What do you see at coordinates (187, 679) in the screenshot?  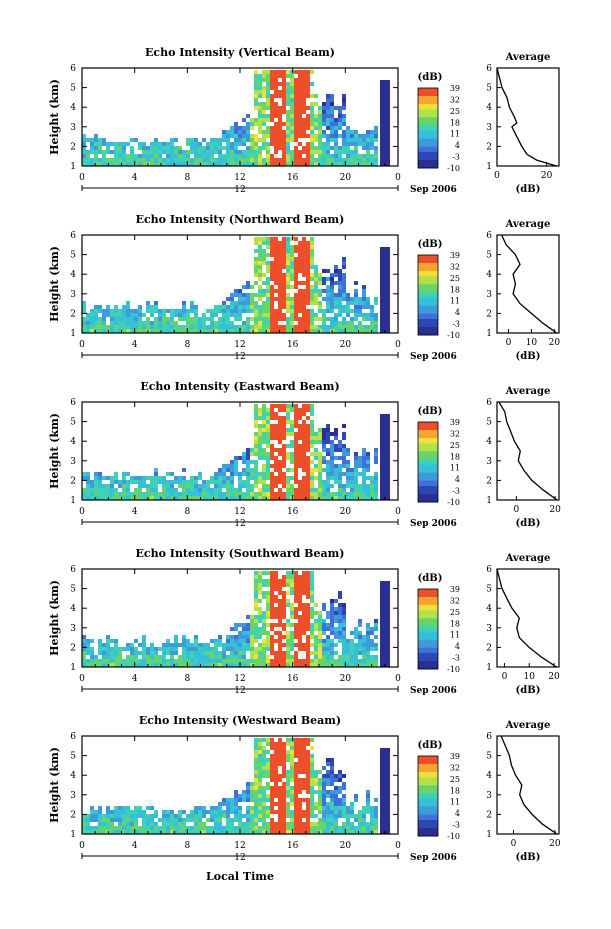 I see `x-tick-label: 8` at bounding box center [187, 679].